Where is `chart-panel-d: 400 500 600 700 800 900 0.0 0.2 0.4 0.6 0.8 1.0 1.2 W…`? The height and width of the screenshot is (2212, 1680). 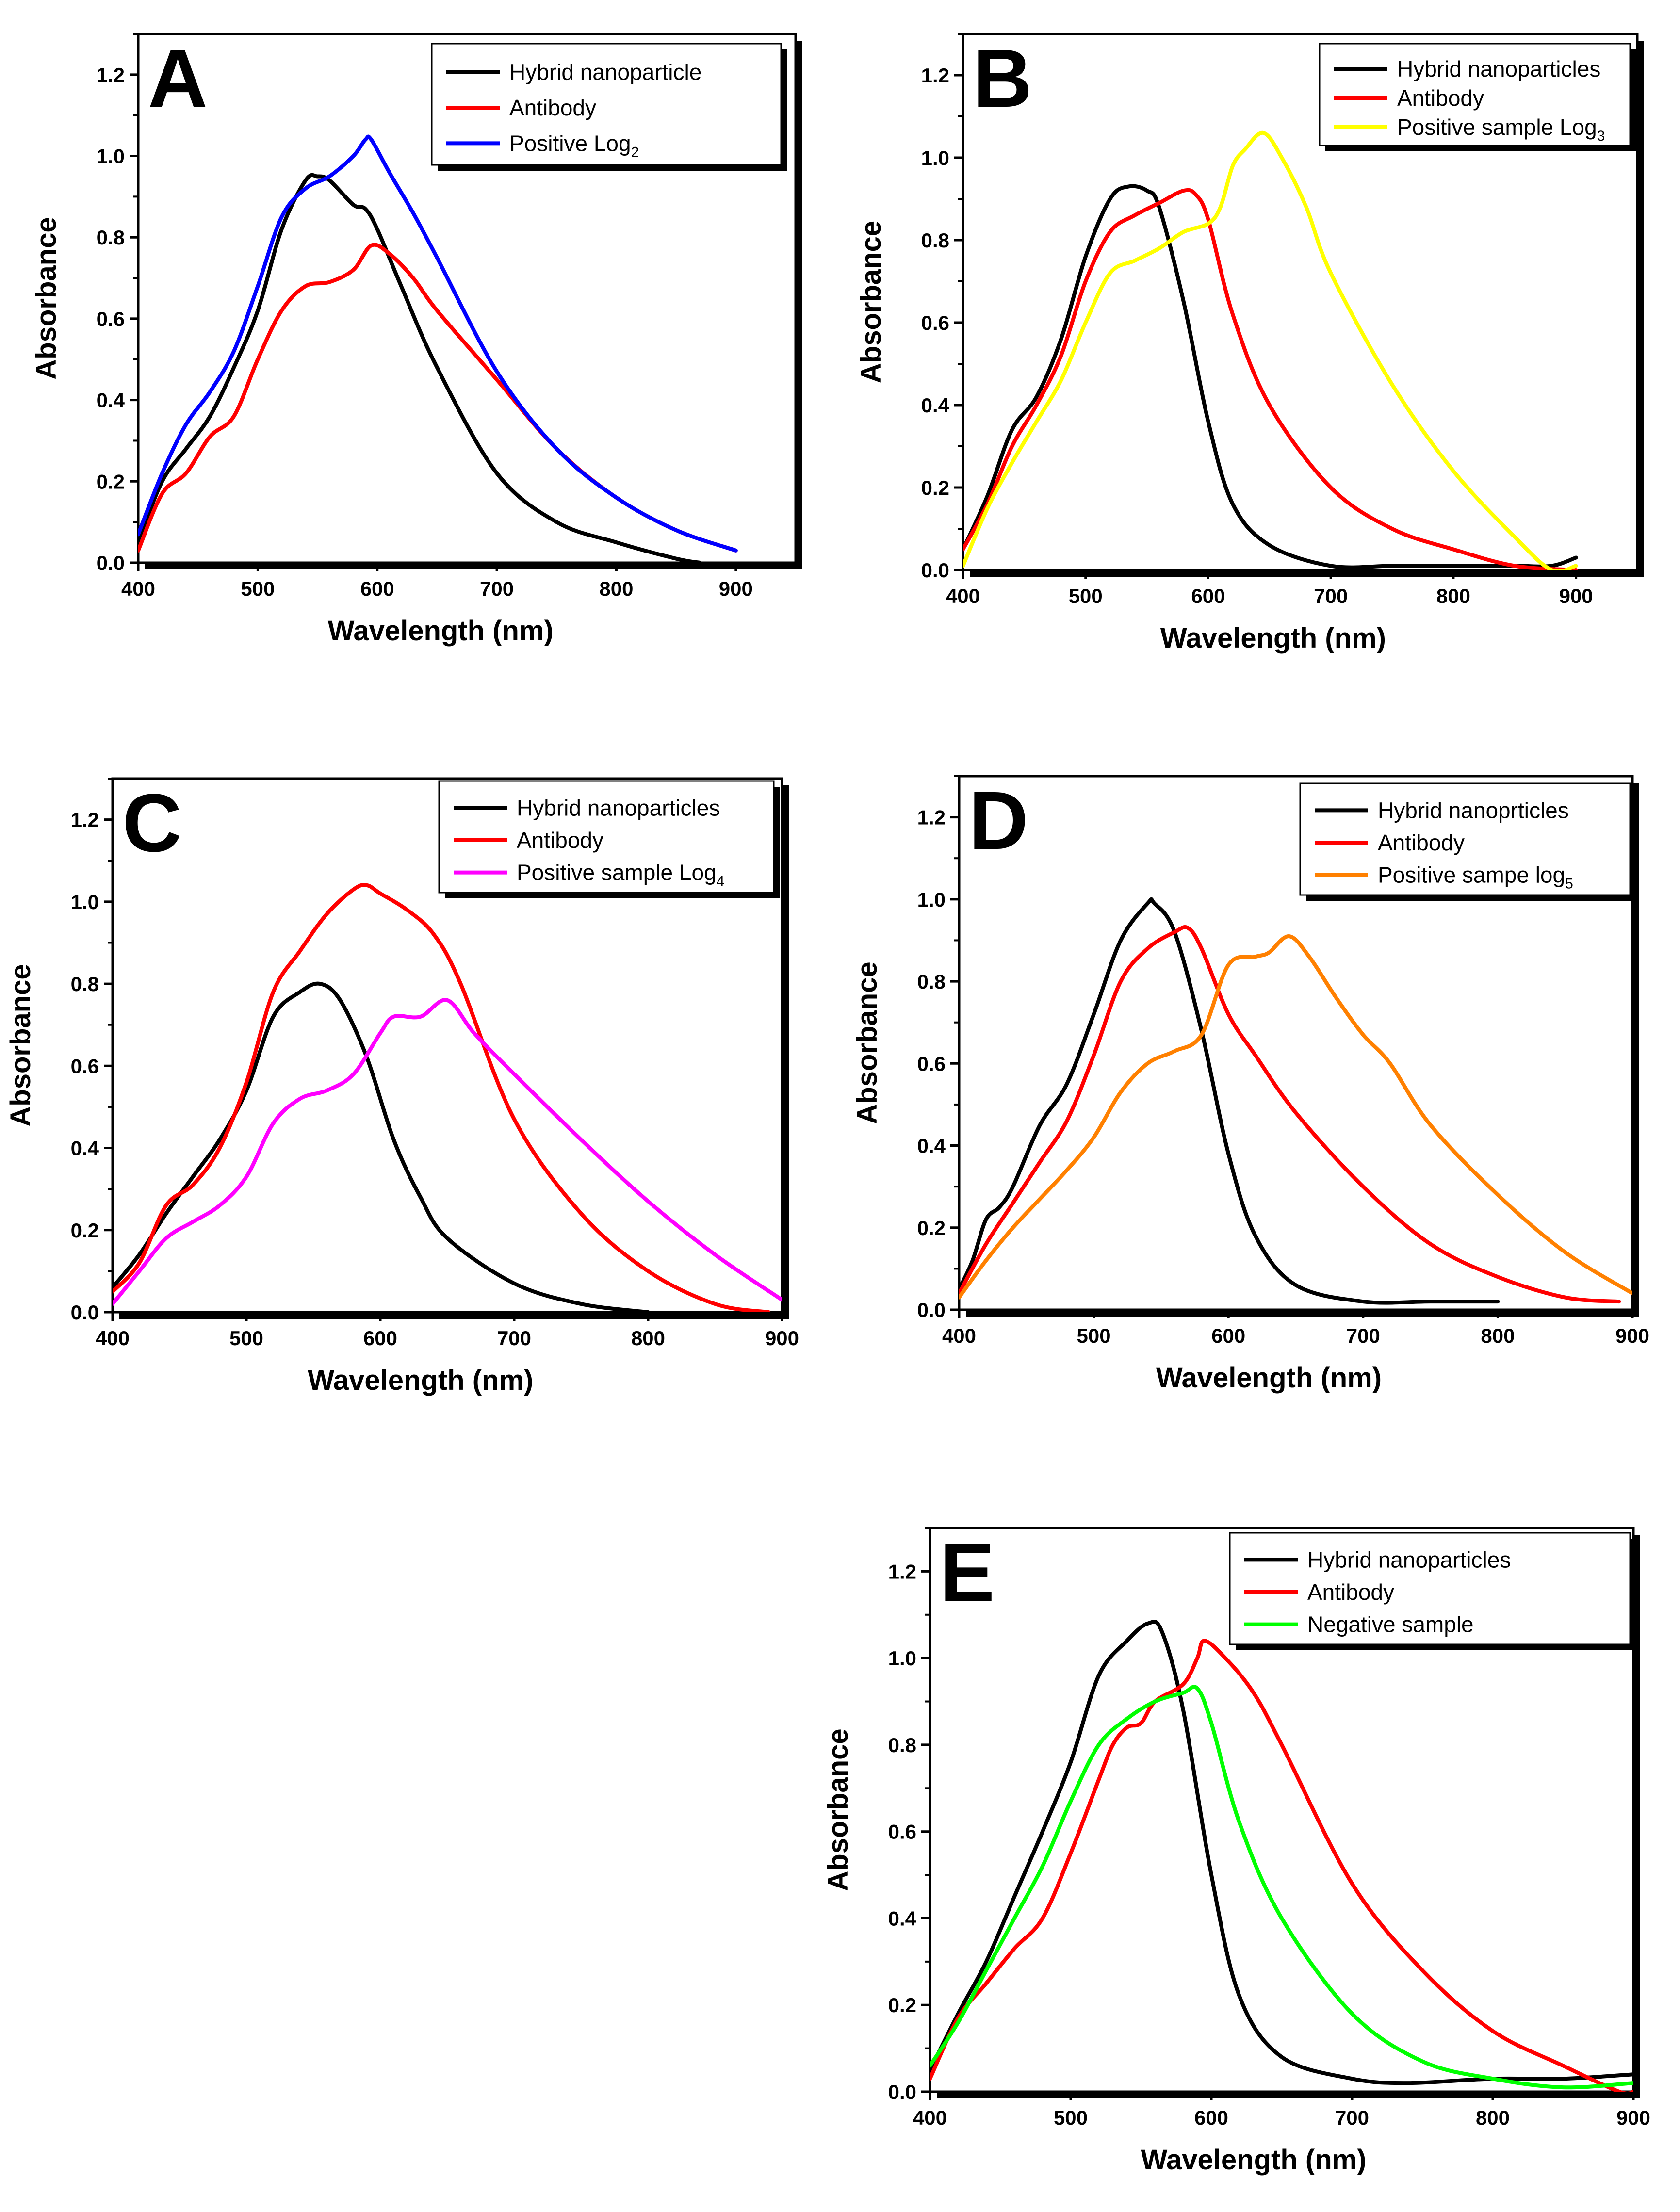
chart-panel-d: 400 500 600 700 800 900 0.0 0.2 0.4 0.6 0.8 1.0 1.2 W… is located at coordinates (1250, 1084).